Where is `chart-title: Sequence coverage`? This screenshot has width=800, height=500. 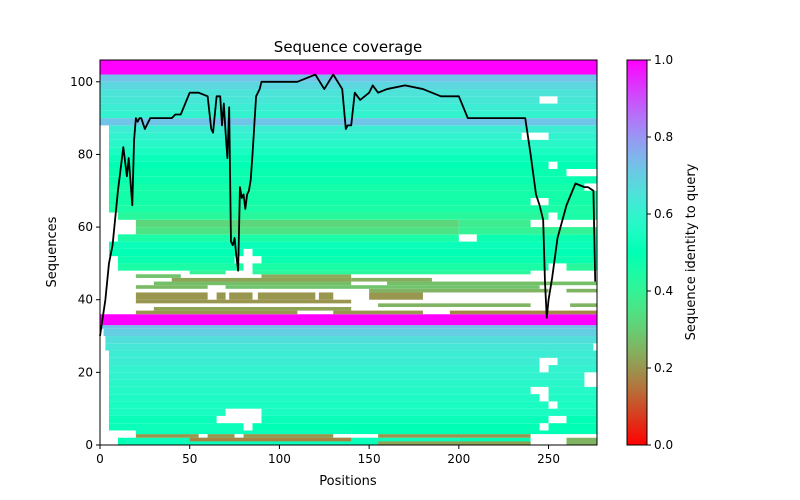 chart-title: Sequence coverage is located at coordinates (348, 47).